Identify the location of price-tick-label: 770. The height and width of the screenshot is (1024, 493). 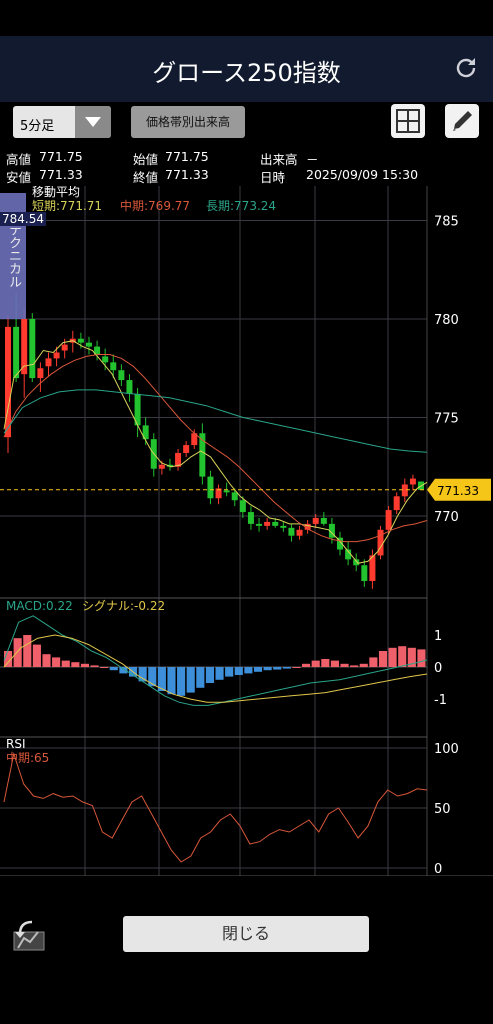
(446, 517).